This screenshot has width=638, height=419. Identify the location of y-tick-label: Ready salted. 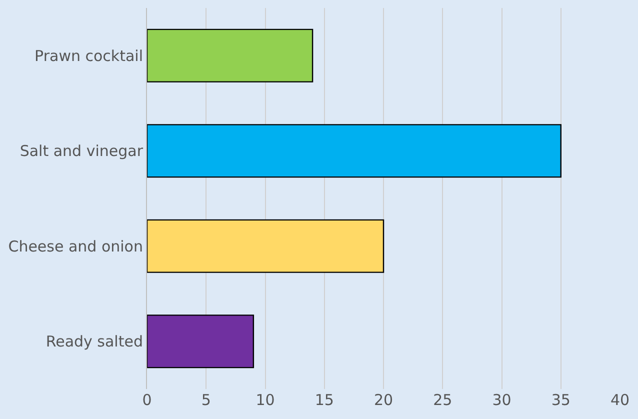
(94, 341).